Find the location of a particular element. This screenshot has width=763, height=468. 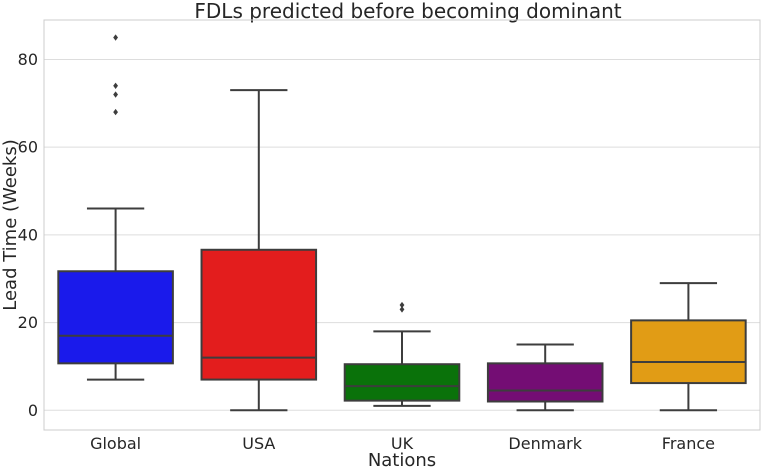

chart-title: FDLs predicted before becoming dominant is located at coordinates (407, 11).